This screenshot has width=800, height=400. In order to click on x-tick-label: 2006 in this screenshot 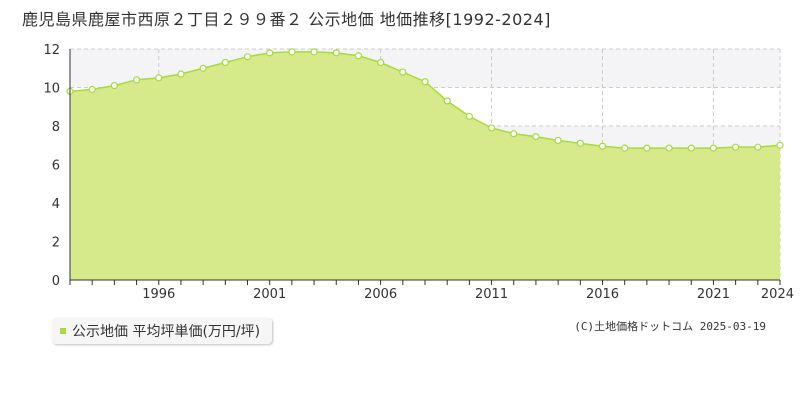, I will do `click(380, 294)`.